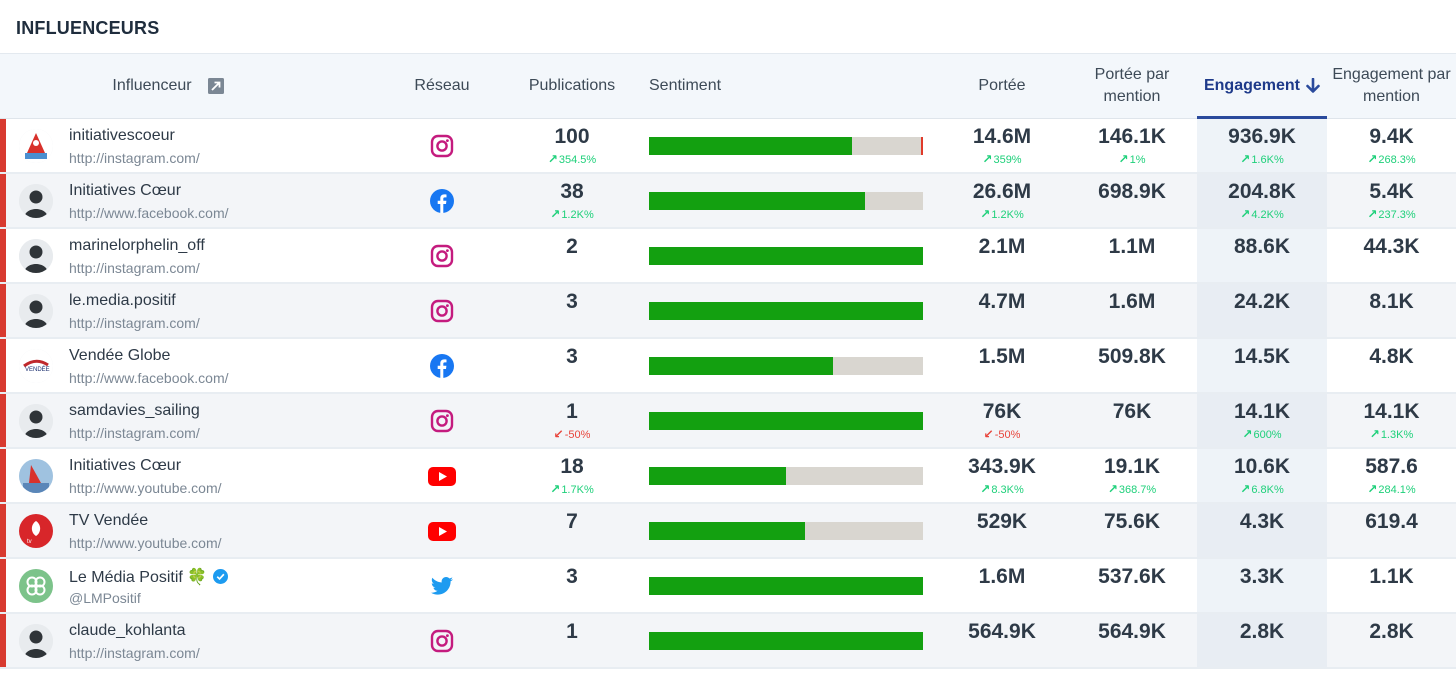 The height and width of the screenshot is (680, 1456). I want to click on reach-per-mention-value: 1.6M, so click(1132, 301).